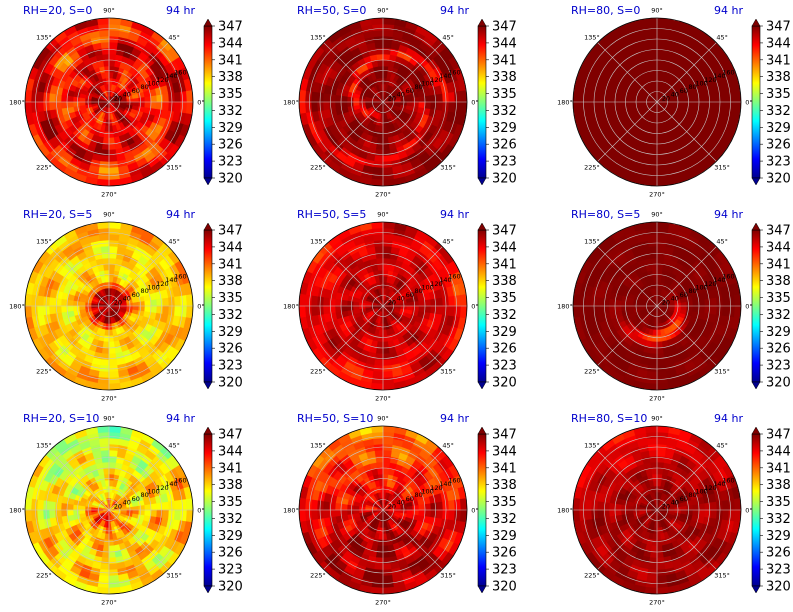  I want to click on panel-title: RH=80, S=5, so click(605, 214).